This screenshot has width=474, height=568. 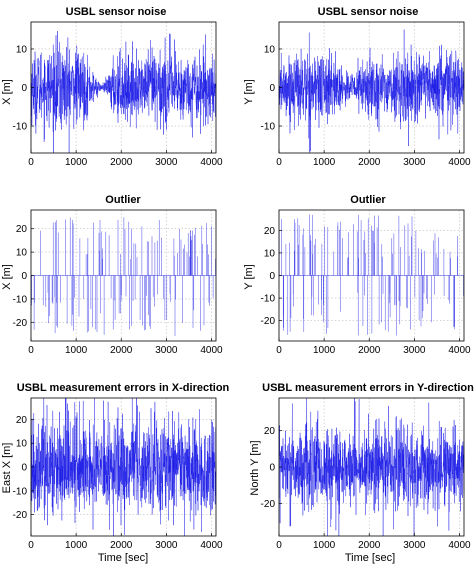 What do you see at coordinates (255, 467) in the screenshot?
I see `y-axis-label: North Y [m]` at bounding box center [255, 467].